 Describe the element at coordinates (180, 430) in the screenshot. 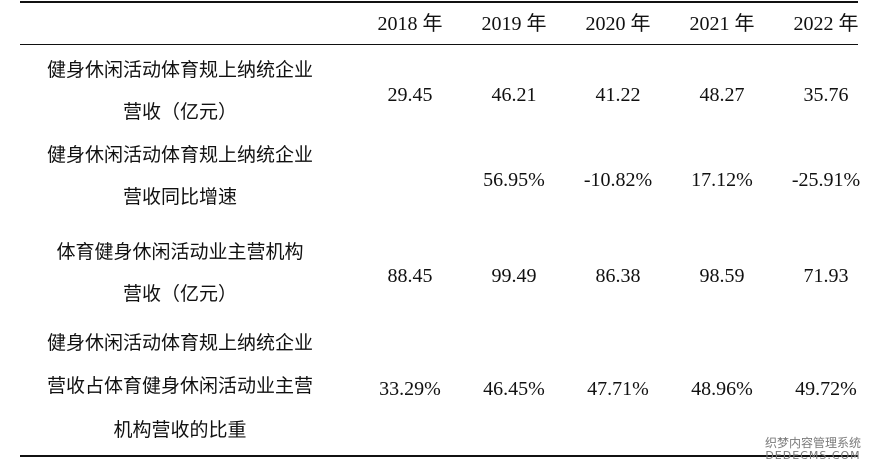

I see `row-4-label-line-3: 机构营收的比重` at that location.